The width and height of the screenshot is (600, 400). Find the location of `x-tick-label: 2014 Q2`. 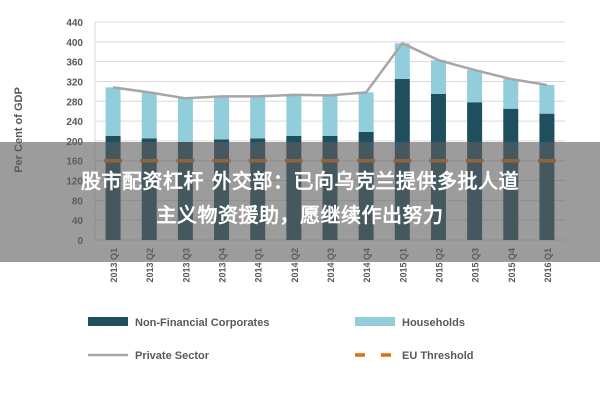

x-tick-label: 2014 Q2 is located at coordinates (295, 265).